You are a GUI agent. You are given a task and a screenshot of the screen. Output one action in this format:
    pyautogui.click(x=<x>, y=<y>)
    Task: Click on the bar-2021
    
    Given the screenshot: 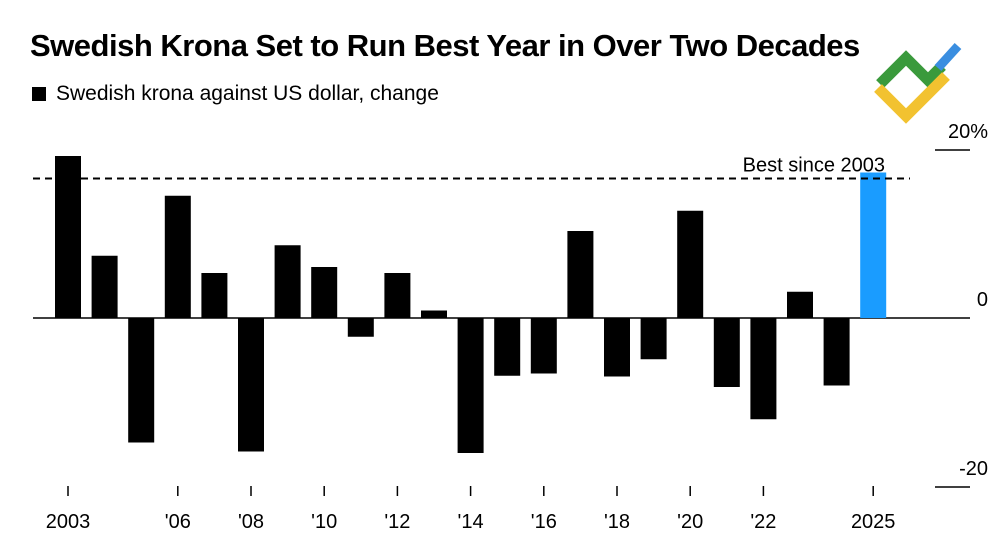 What is the action you would take?
    pyautogui.click(x=726, y=352)
    